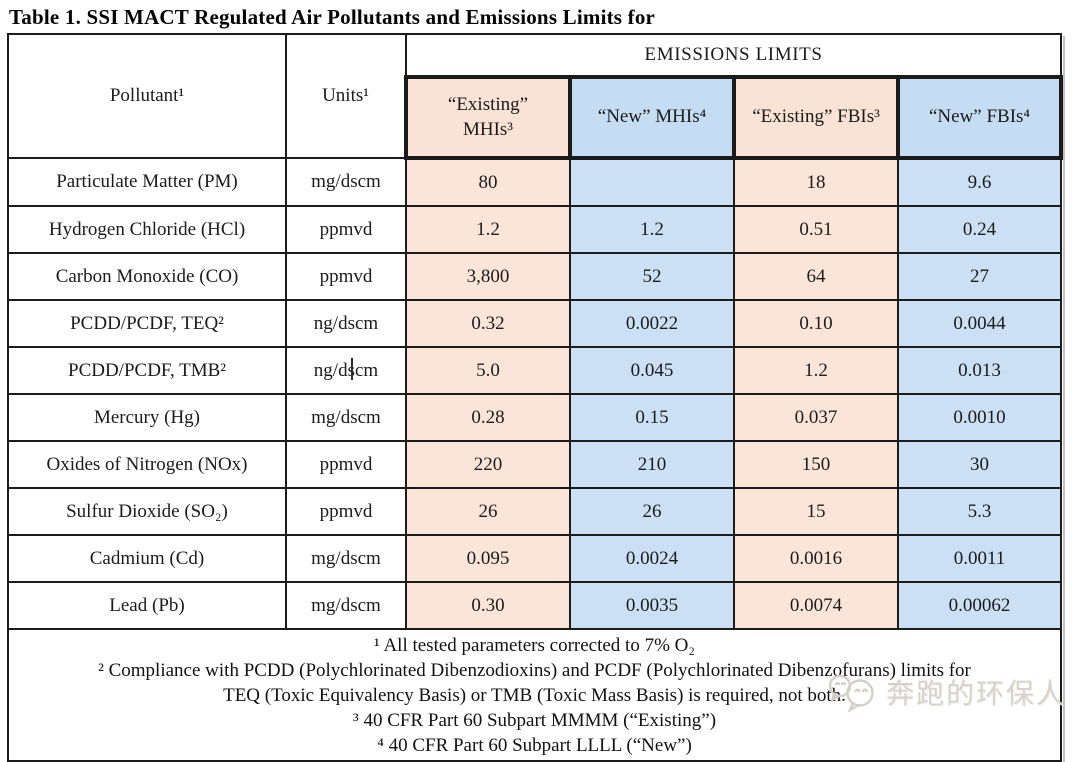 The height and width of the screenshot is (762, 1080). I want to click on header-existing-mhis: “Existing” MHIs³, so click(488, 117).